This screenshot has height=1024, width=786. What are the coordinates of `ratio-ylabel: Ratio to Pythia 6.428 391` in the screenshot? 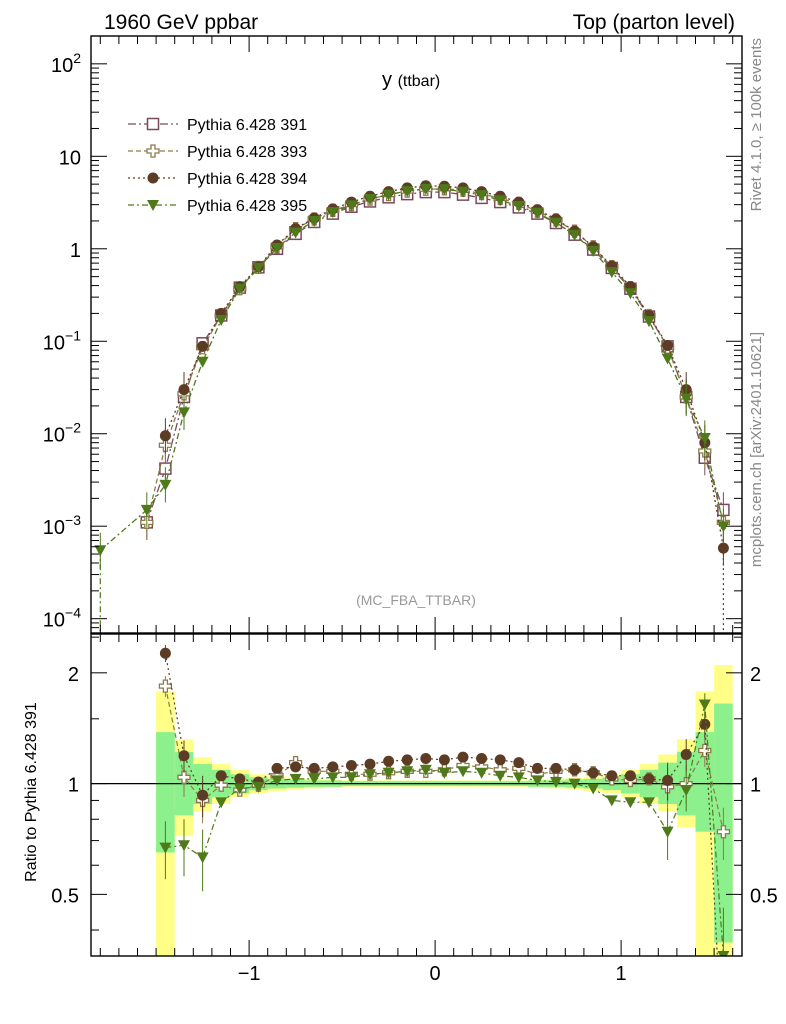 It's located at (31, 792).